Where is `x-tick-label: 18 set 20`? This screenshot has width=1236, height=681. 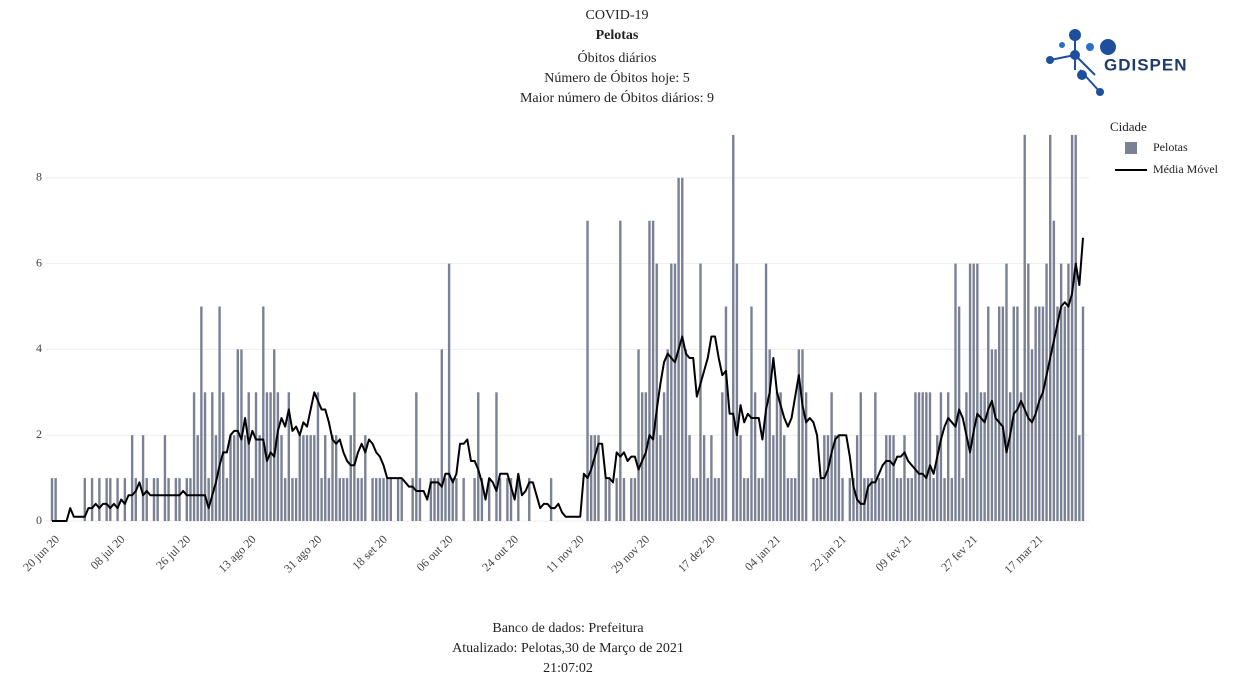
x-tick-label: 18 set 20 is located at coordinates (369, 552).